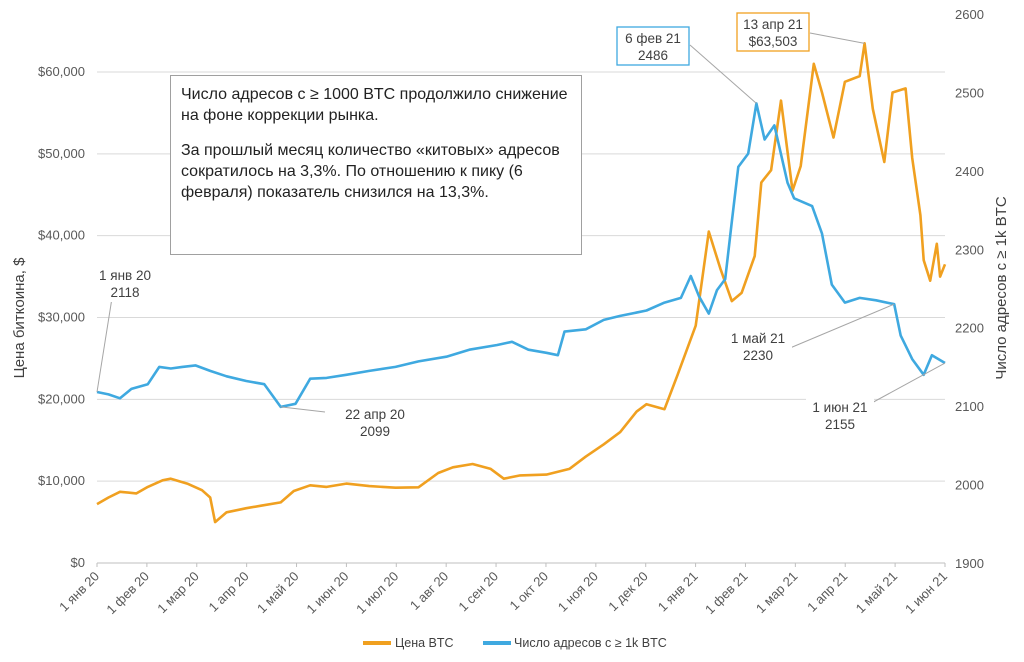 The width and height of the screenshot is (1024, 662). What do you see at coordinates (653, 55) in the screenshot?
I see `annotation-value: 2486` at bounding box center [653, 55].